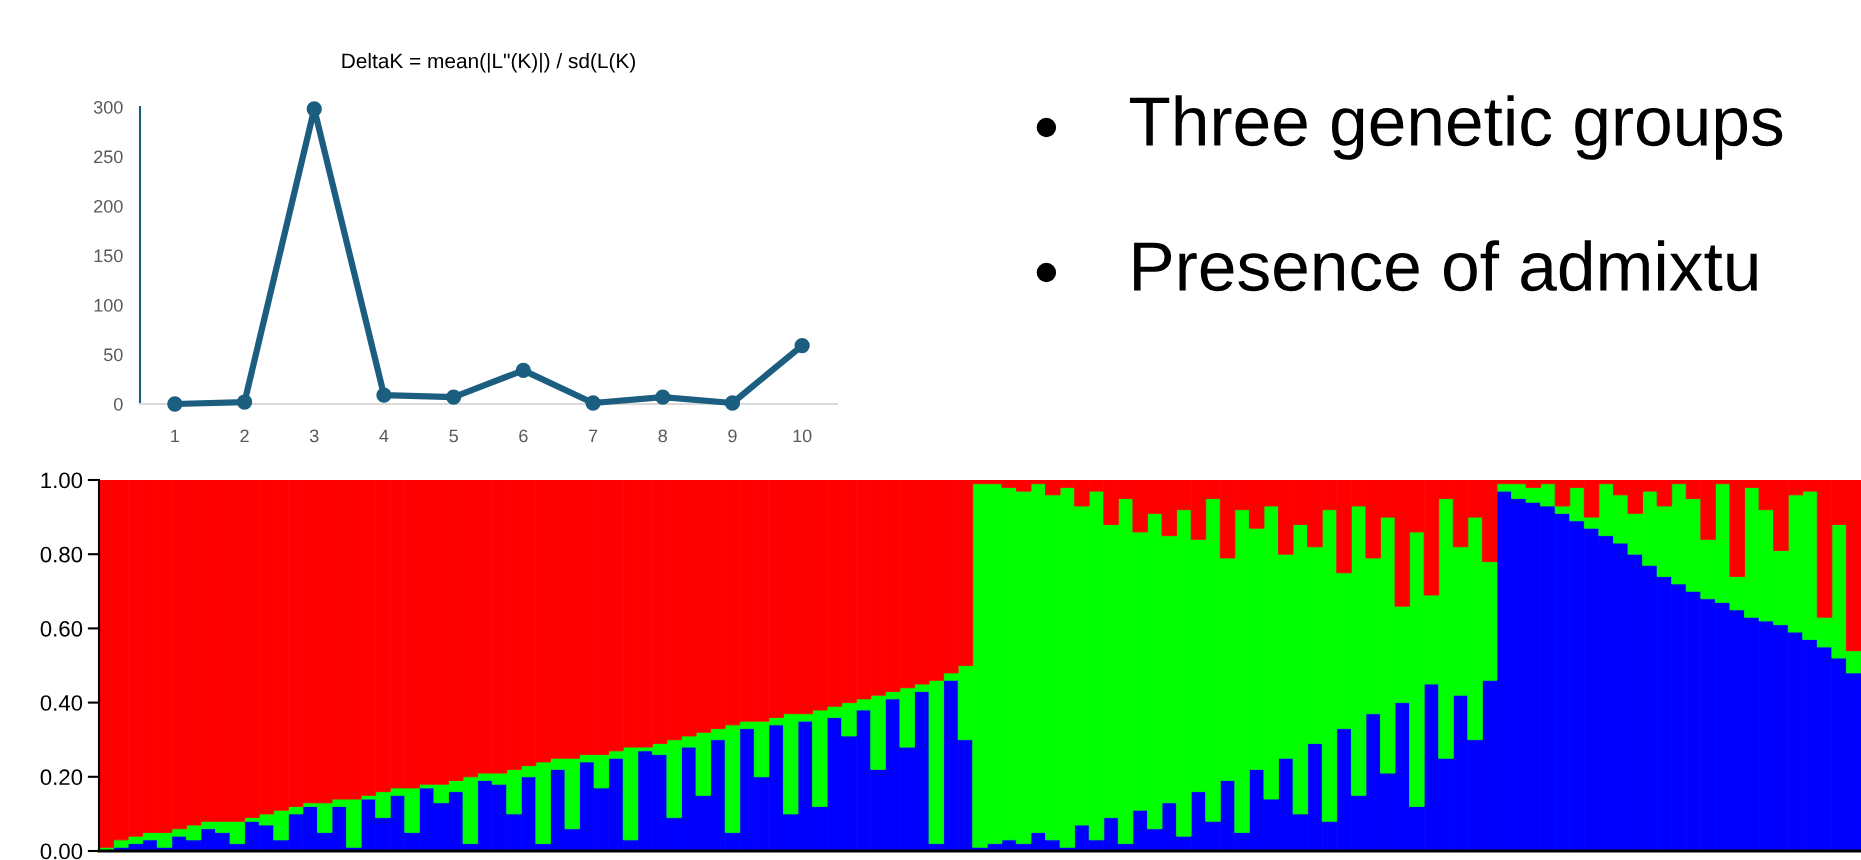 The image size is (1861, 860). I want to click on y-tick-label: 0.60, so click(61, 628).